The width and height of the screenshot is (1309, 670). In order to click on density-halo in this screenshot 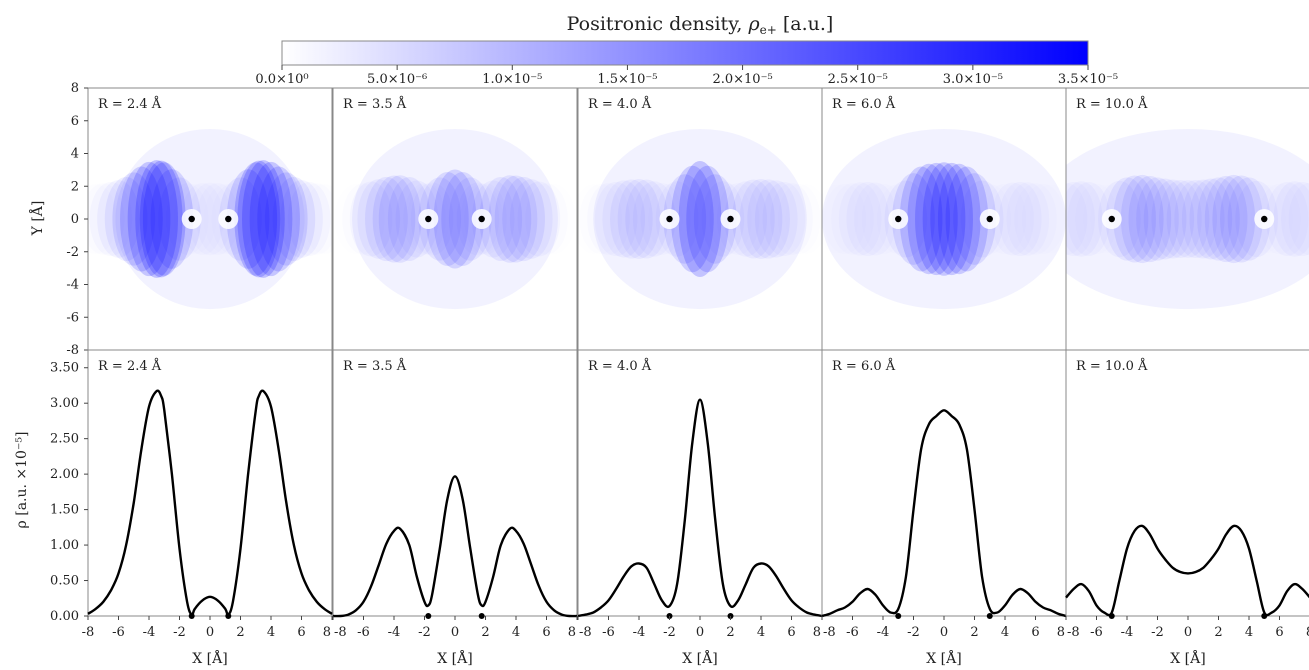, I will do `click(944, 219)`.